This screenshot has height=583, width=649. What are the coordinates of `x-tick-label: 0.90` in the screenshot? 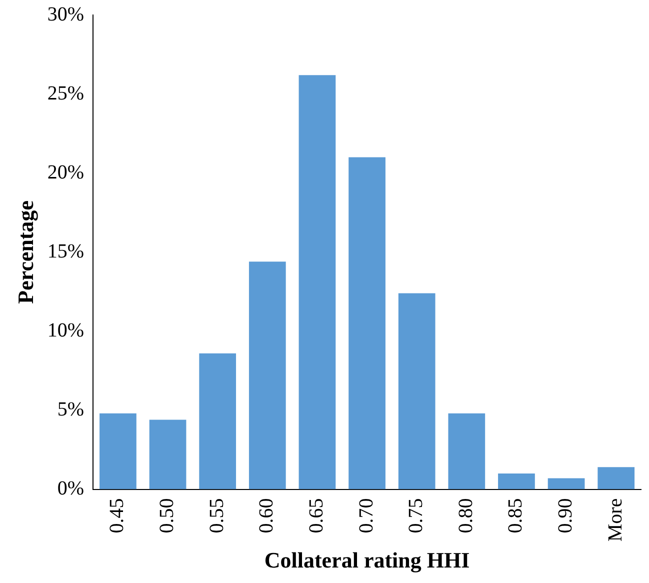 It's located at (565, 516).